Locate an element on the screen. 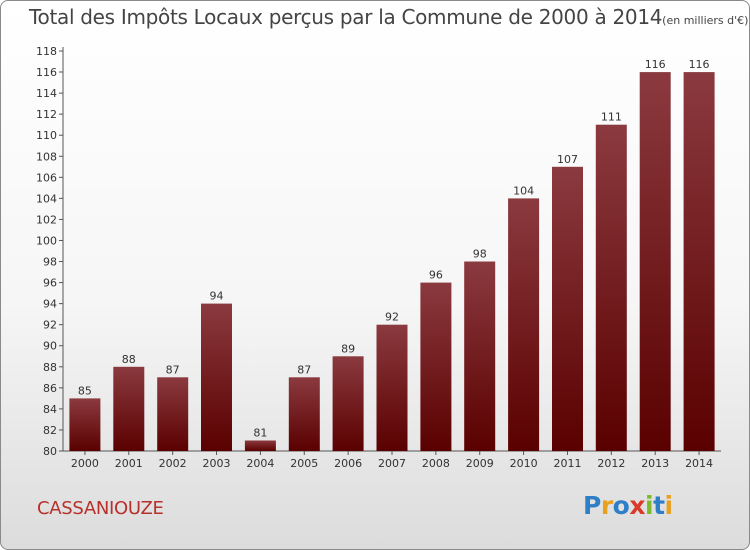 The image size is (750, 550). y-tick-label: 80 is located at coordinates (50, 451).